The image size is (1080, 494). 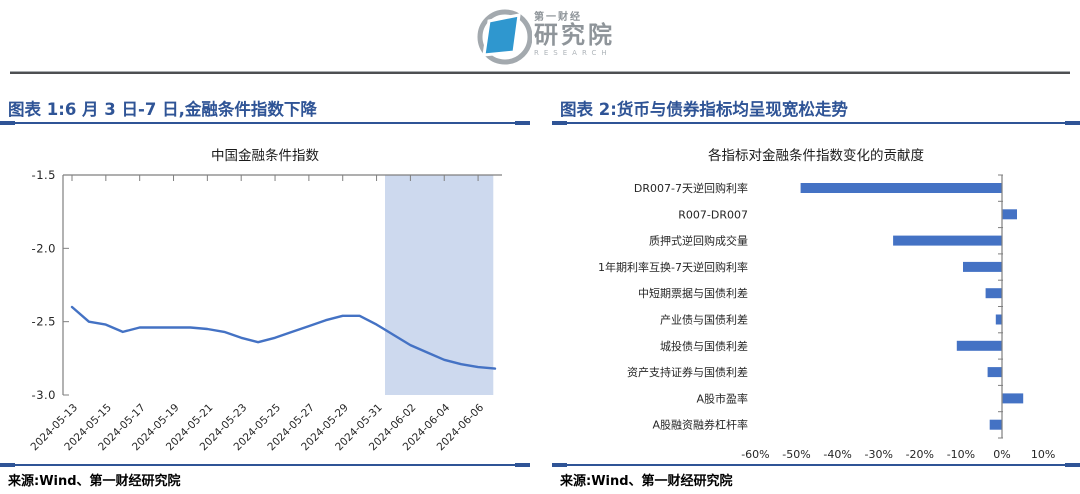 What do you see at coordinates (704, 109) in the screenshot?
I see `figure-2-title: 图表 2:货币与债券指标均呈现宽松走势` at bounding box center [704, 109].